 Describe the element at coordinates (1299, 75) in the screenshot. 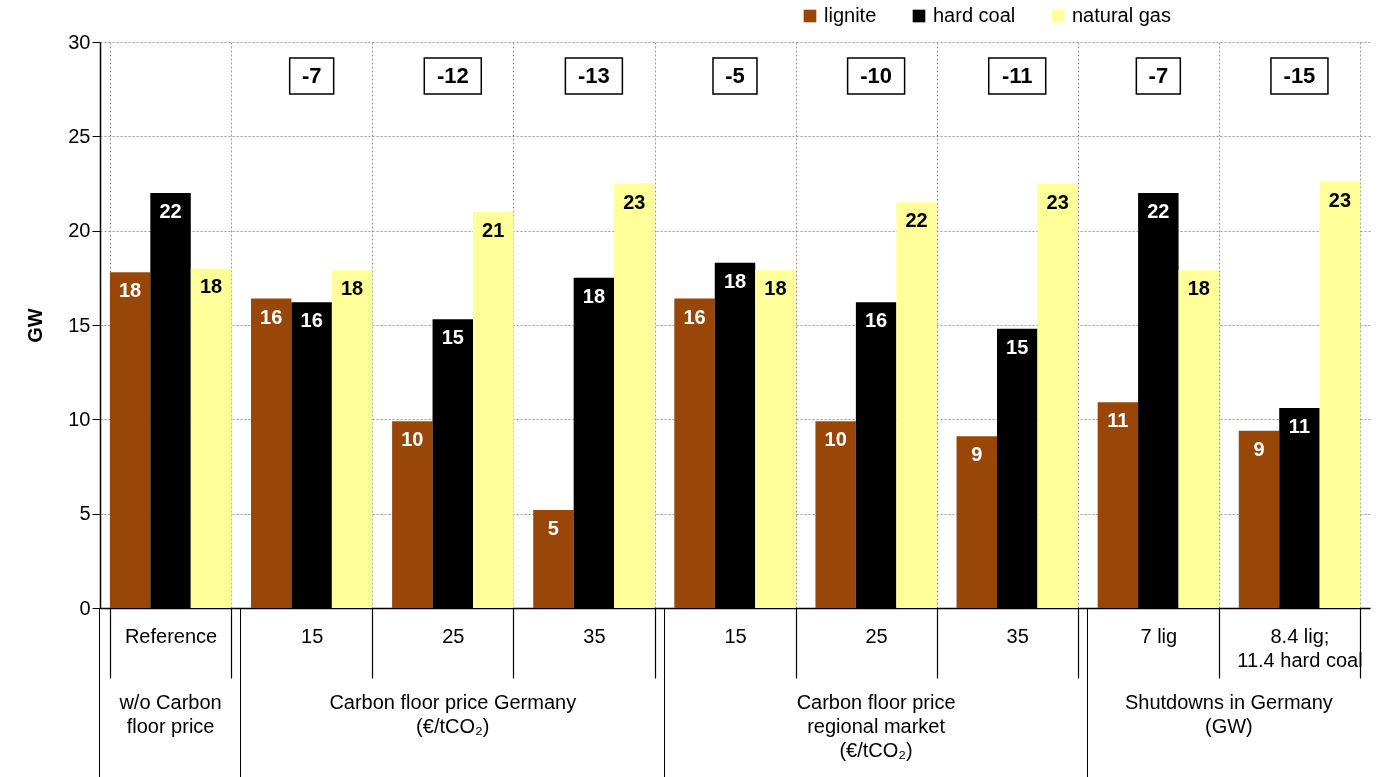

I see `annotation: -15` at that location.